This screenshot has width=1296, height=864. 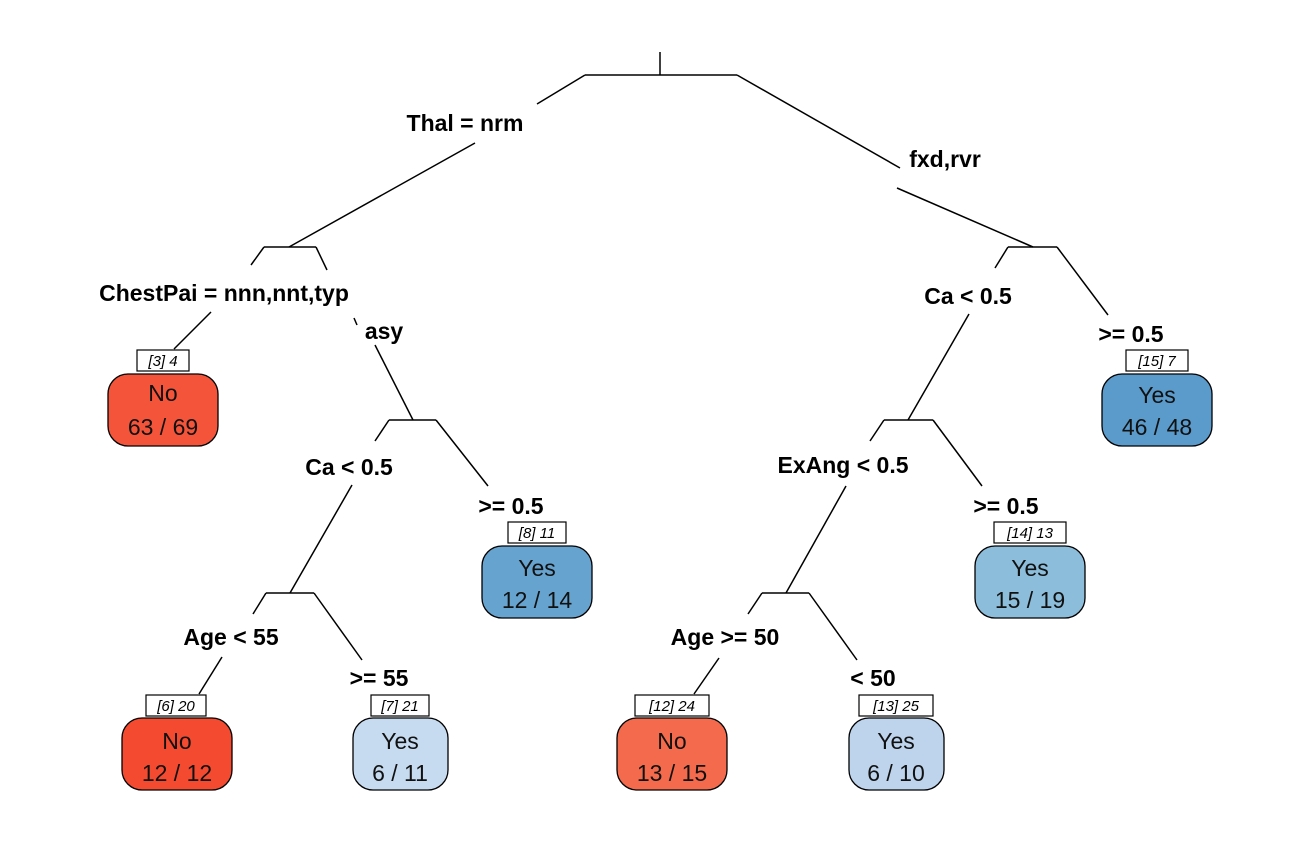 I want to click on split-ca-left: Ca < 0.5, so click(x=349, y=467).